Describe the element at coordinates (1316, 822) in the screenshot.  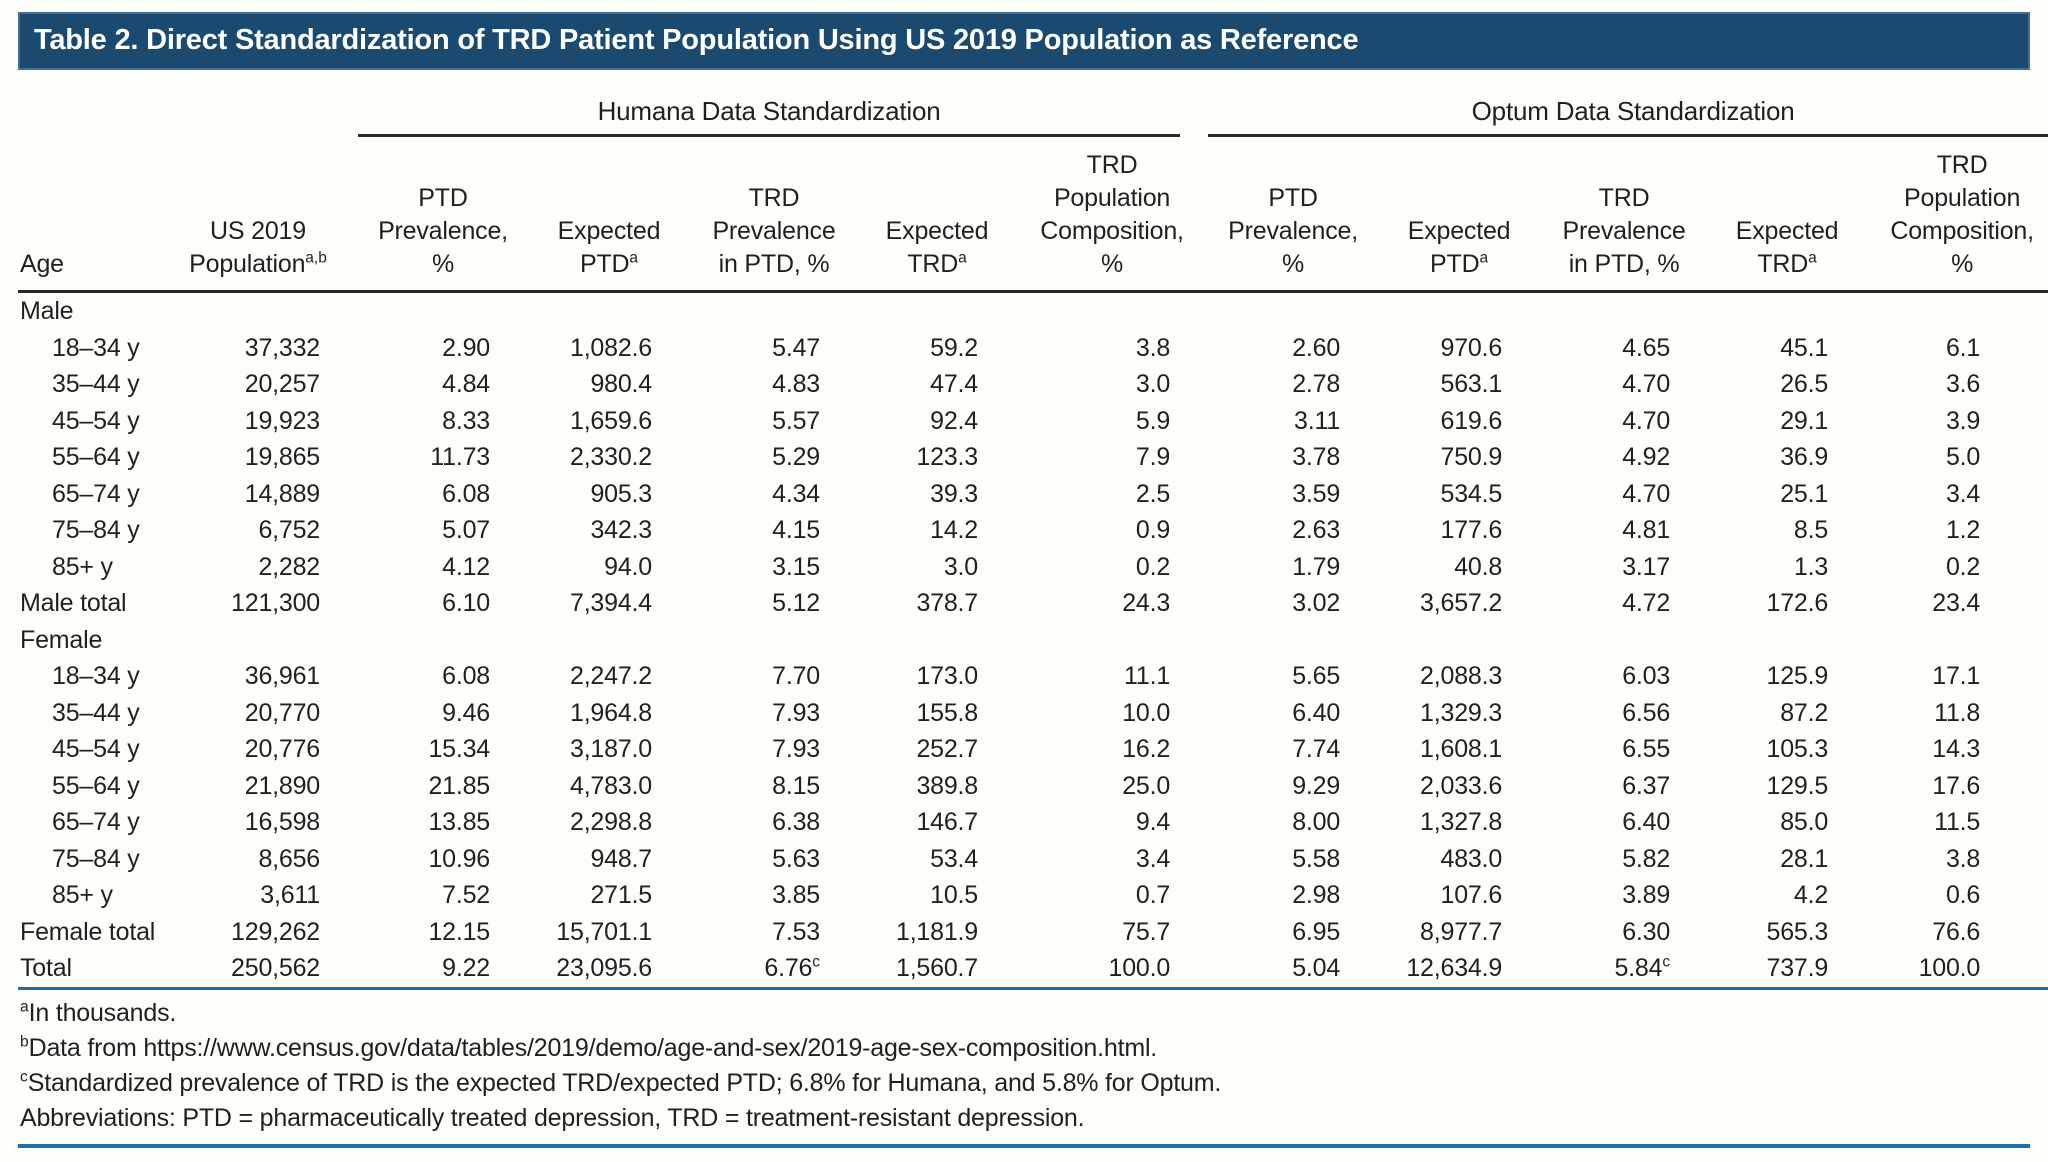
I see `table-cell: 8.00` at that location.